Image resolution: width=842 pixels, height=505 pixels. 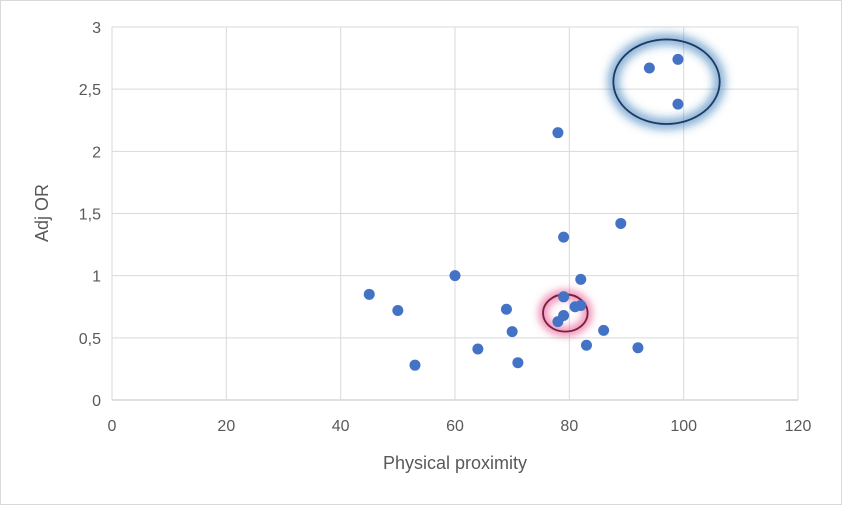 I want to click on x-tick-label: 0, so click(x=112, y=426).